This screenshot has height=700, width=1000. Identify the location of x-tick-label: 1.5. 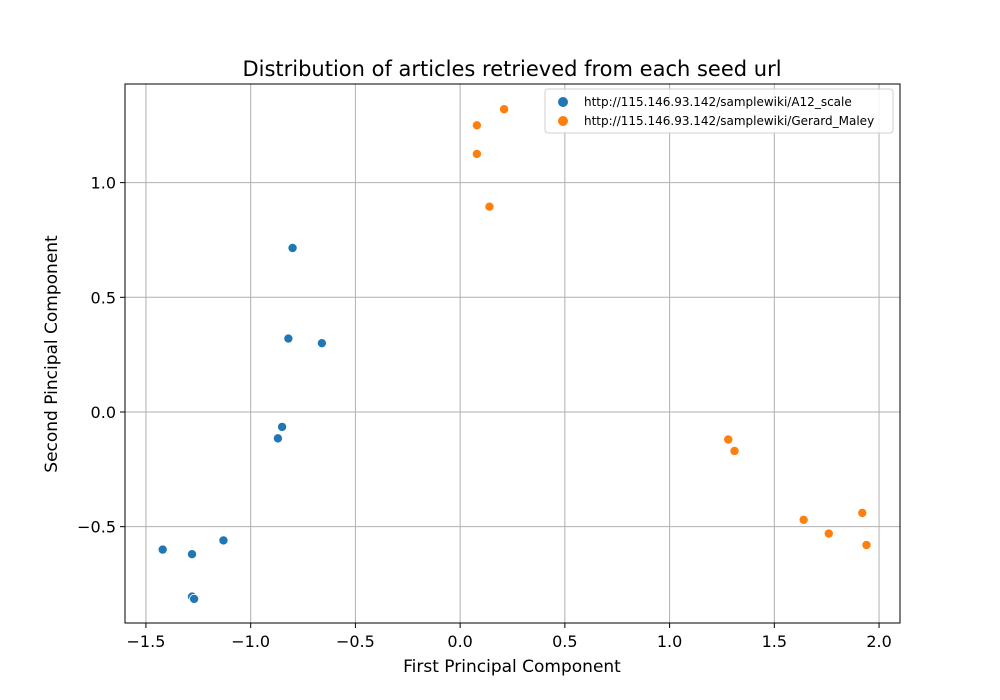
(774, 641).